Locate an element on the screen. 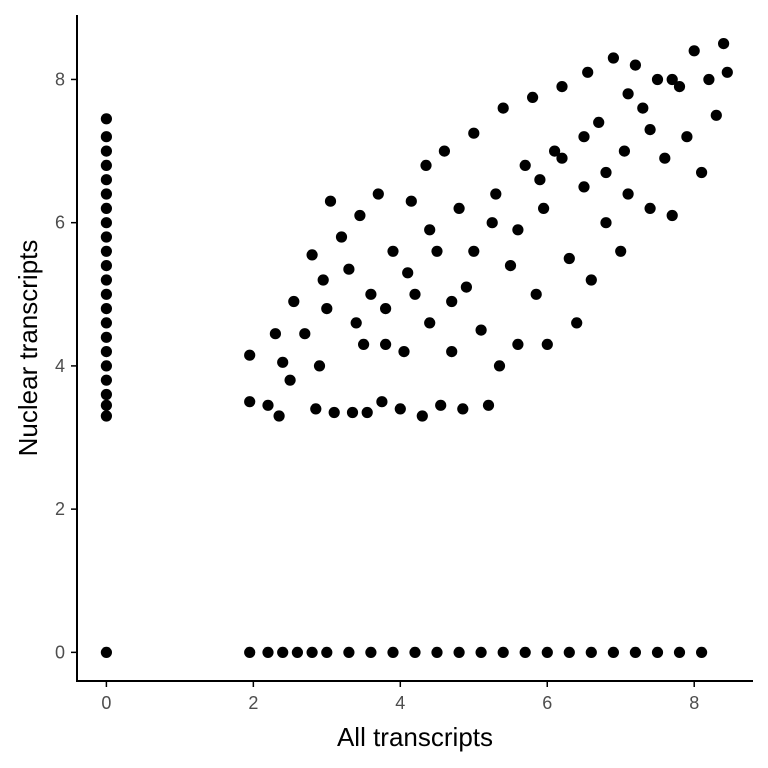 This screenshot has height=768, width=768. y-axis-title: Nuclear transcripts is located at coordinates (28, 348).